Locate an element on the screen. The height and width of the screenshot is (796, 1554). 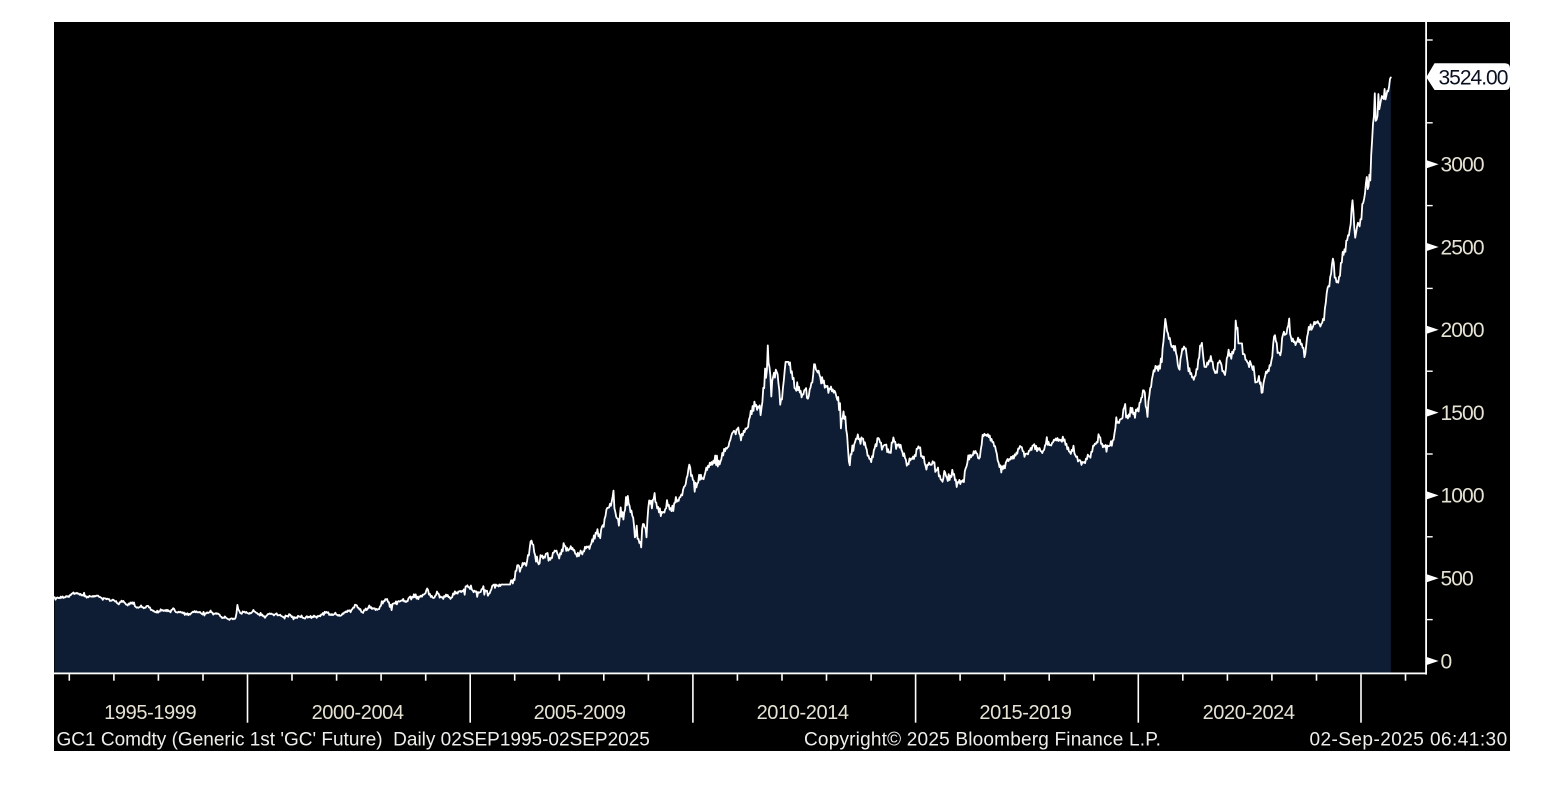
svg-text: 2500 is located at coordinates (1462, 247).